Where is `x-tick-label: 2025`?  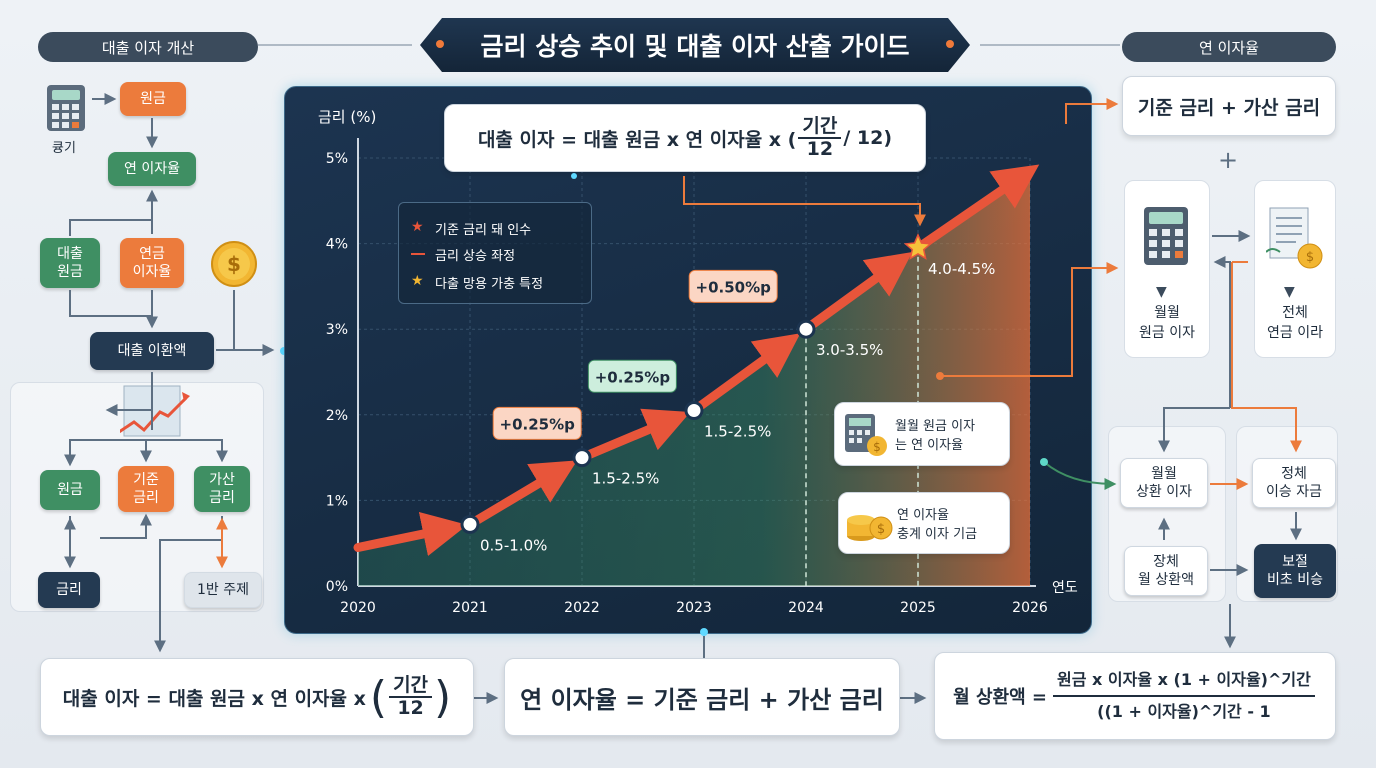
x-tick-label: 2025 is located at coordinates (918, 608).